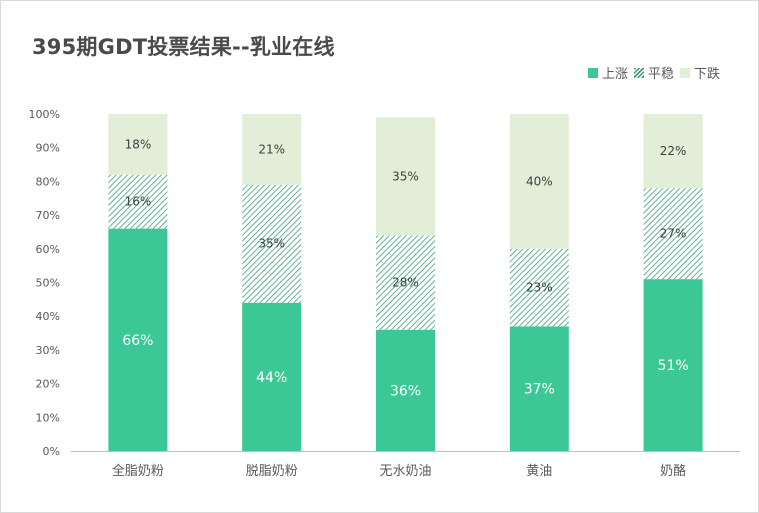  I want to click on chart-title: 395期GDT投票结果--乳业在线, so click(183, 47).